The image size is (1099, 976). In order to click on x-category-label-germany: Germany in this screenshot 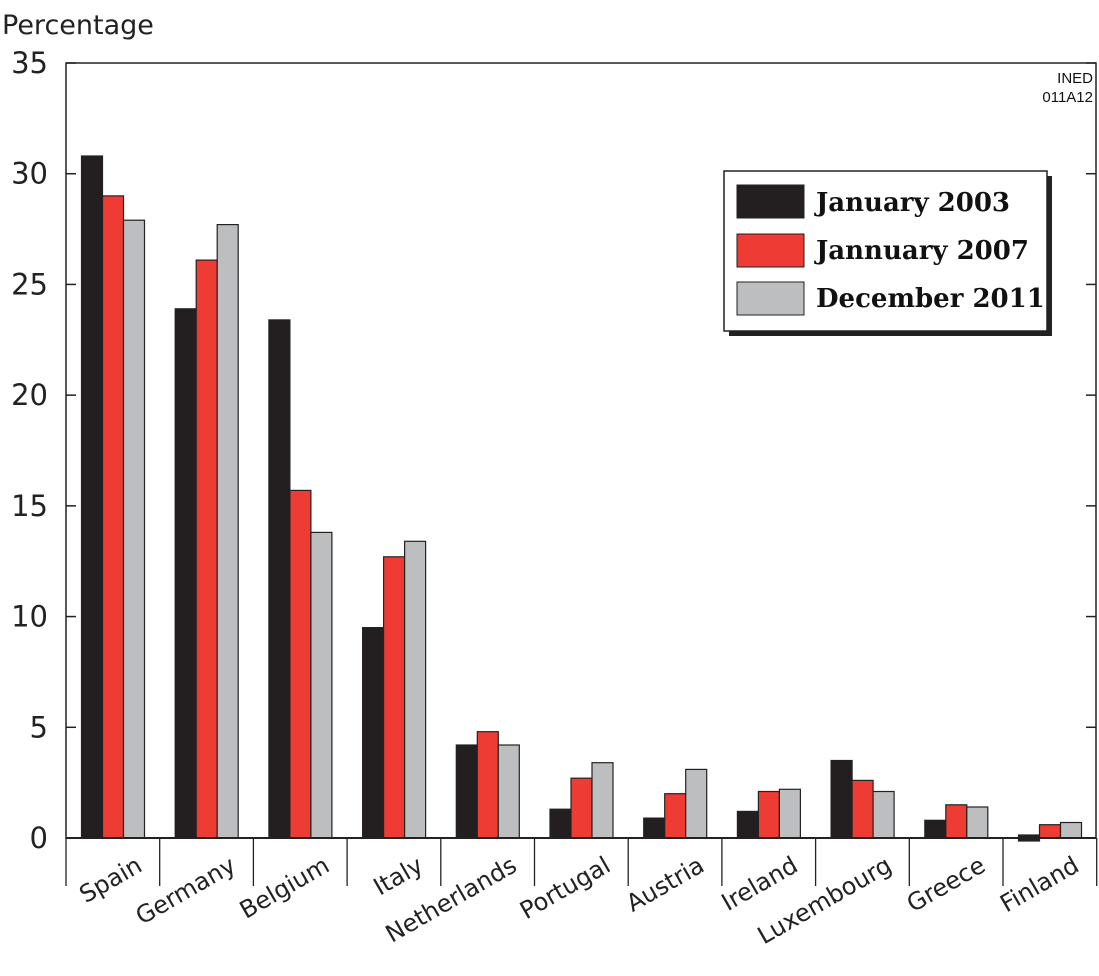, I will do `click(186, 890)`.